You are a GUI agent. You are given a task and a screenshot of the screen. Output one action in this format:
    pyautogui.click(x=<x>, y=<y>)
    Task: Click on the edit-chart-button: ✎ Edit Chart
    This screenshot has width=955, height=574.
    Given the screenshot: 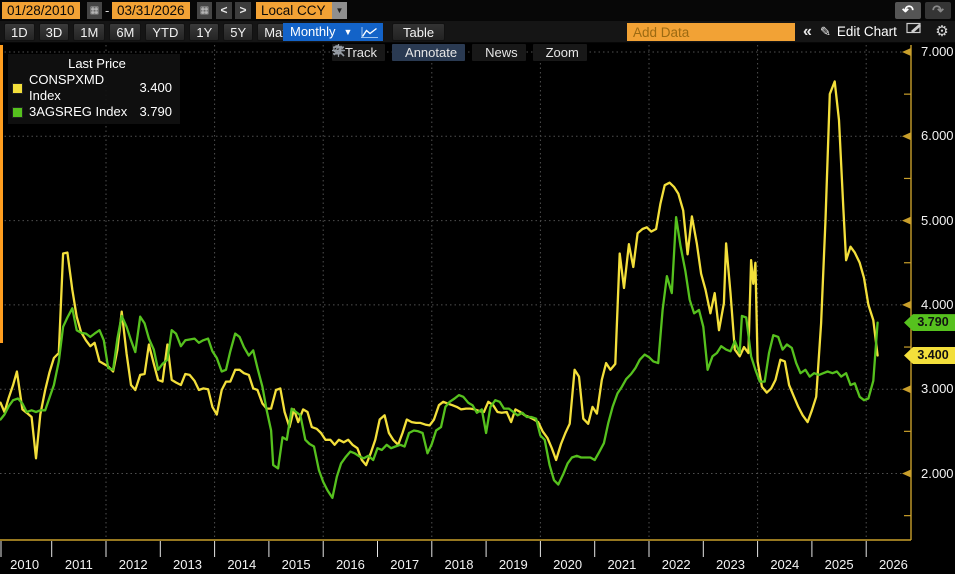 What is the action you would take?
    pyautogui.click(x=858, y=32)
    